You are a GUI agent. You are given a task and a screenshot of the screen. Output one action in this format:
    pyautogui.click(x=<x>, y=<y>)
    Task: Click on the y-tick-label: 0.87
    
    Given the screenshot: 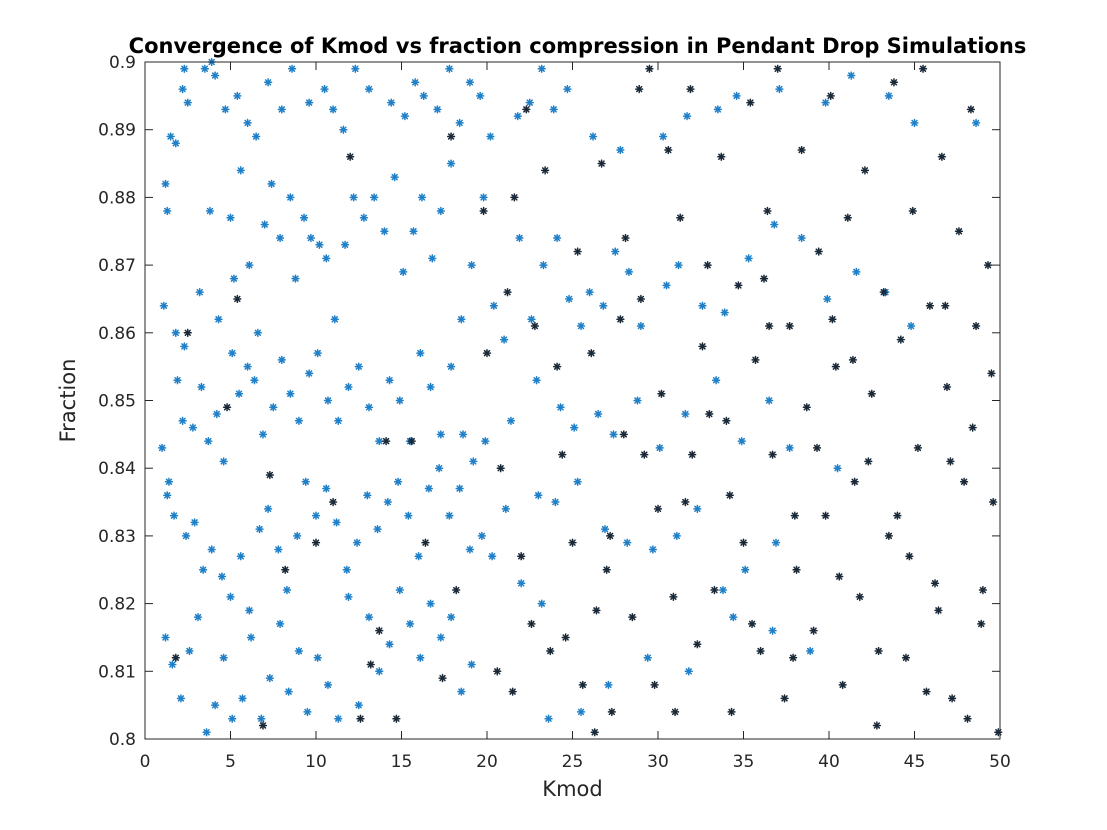 What is the action you would take?
    pyautogui.click(x=117, y=266)
    